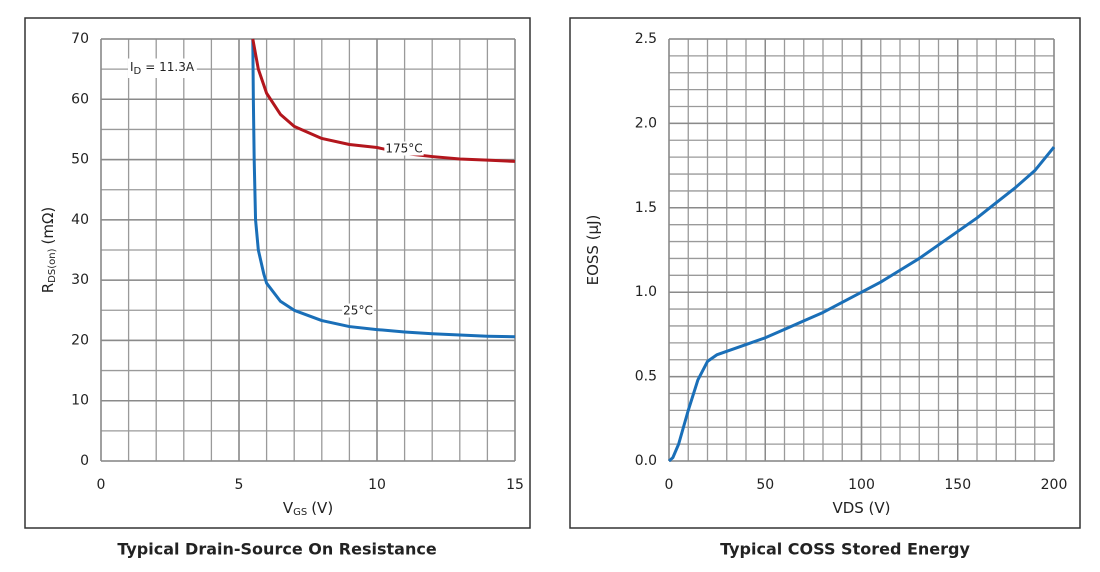 This screenshot has width=1100, height=572. Describe the element at coordinates (845, 549) in the screenshot. I see `chart-title: Typical COSS Stored Energy` at that location.